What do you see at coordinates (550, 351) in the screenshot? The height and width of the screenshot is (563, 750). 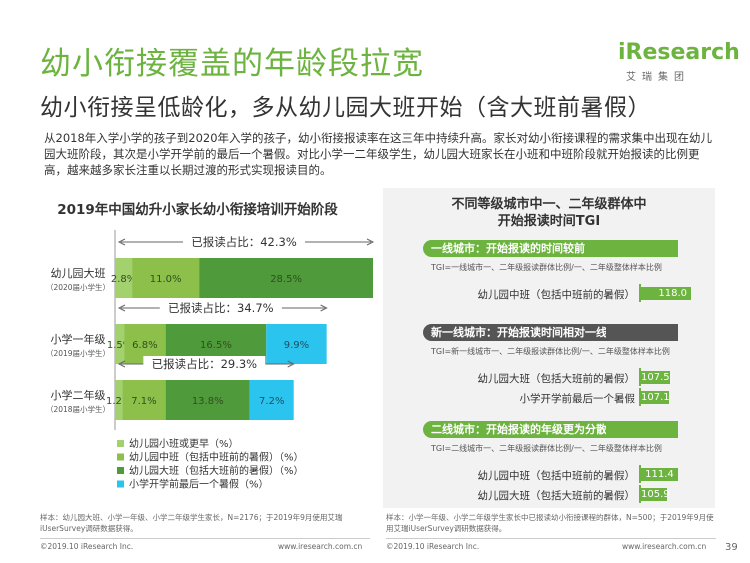 I see `tgi-note: TGI=新一线城市一、二年级报读群体比例/一、二年级整体样本比例` at bounding box center [550, 351].